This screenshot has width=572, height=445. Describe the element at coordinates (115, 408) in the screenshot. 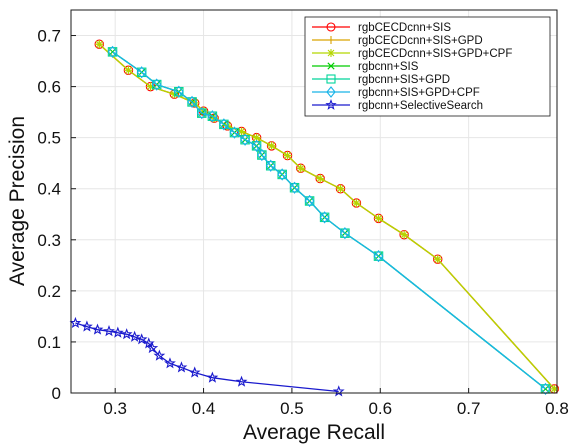

I see `x-tick-label: 0.3` at that location.